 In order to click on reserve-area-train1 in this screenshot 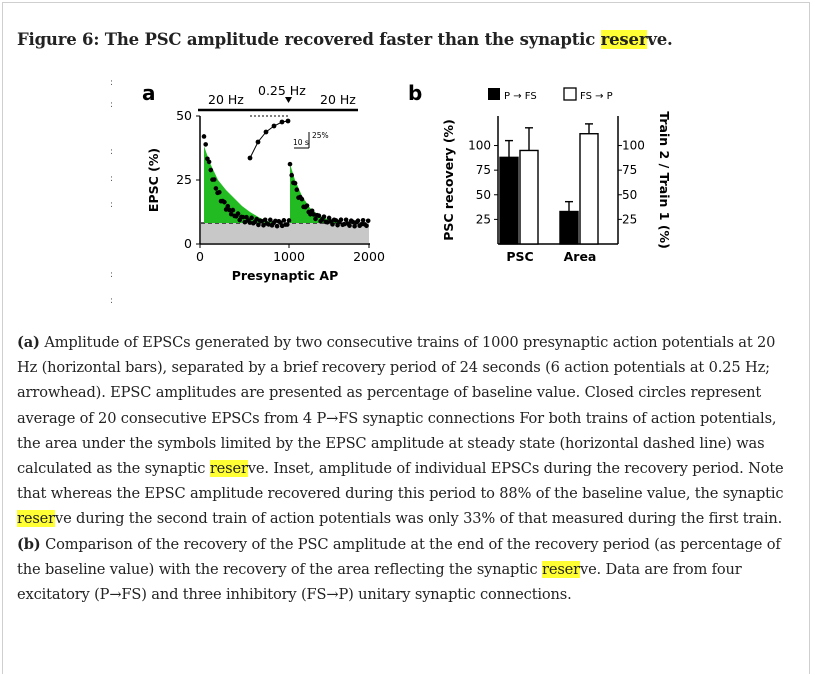, I will do `click(241, 184)`.